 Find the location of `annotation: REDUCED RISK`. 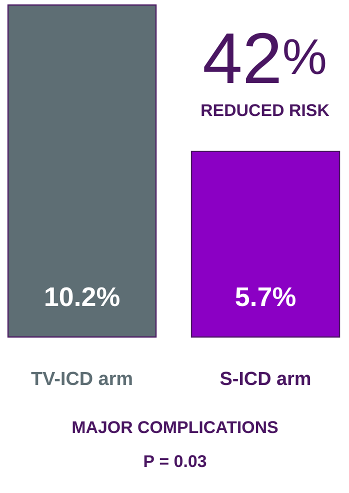

annotation: REDUCED RISK is located at coordinates (266, 110).